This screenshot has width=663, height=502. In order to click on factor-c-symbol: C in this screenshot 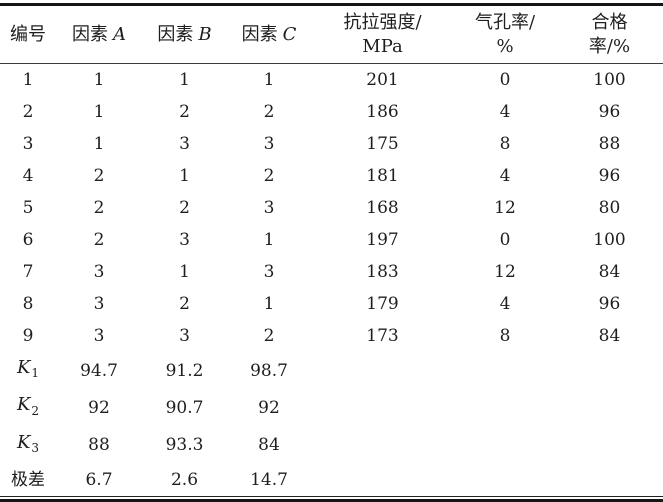, I will do `click(289, 34)`.